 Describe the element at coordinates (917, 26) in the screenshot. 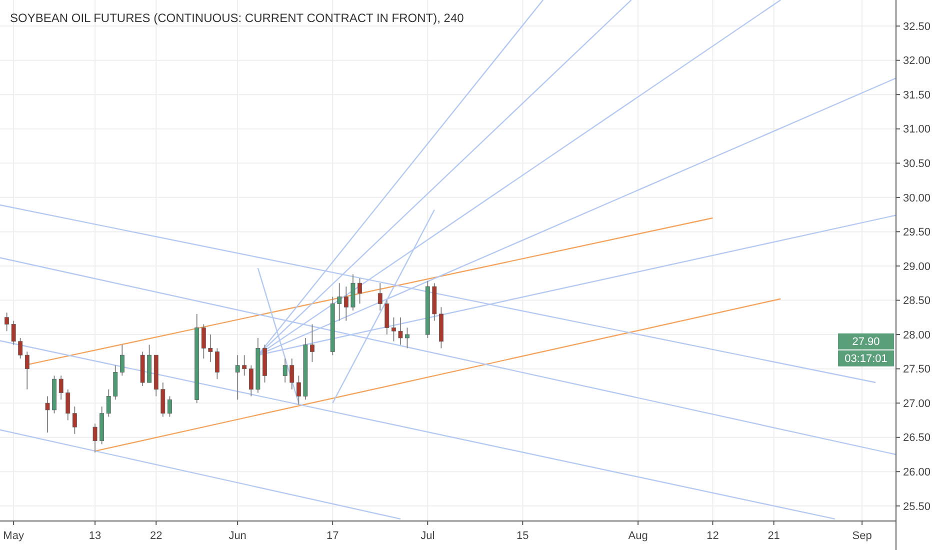

I see `y-tick-label: 32.50` at that location.